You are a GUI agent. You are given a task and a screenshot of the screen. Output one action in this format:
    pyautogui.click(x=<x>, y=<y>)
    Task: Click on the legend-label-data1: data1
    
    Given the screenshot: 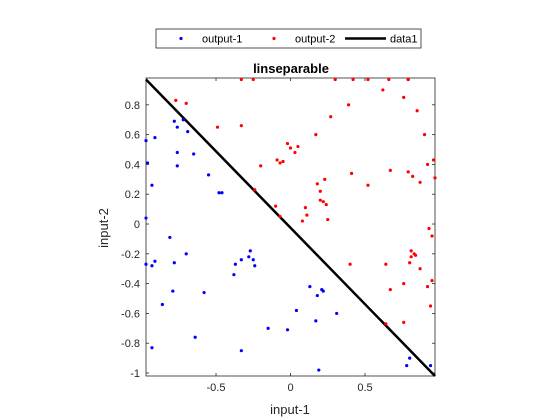 What is the action you would take?
    pyautogui.click(x=404, y=40)
    